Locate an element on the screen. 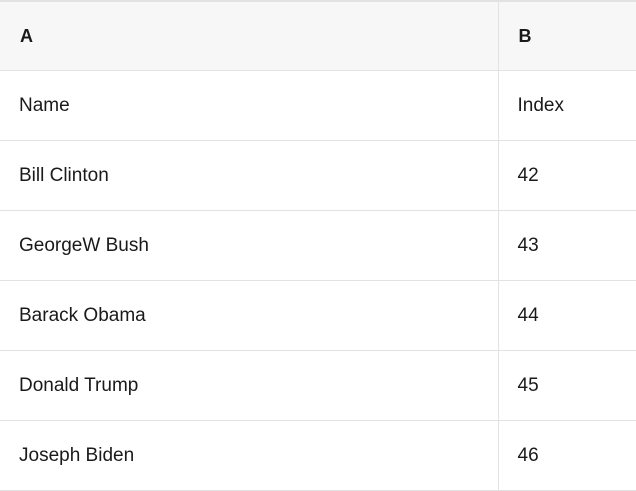 The image size is (636, 491). cell-name: GeorgeW Bush is located at coordinates (249, 245).